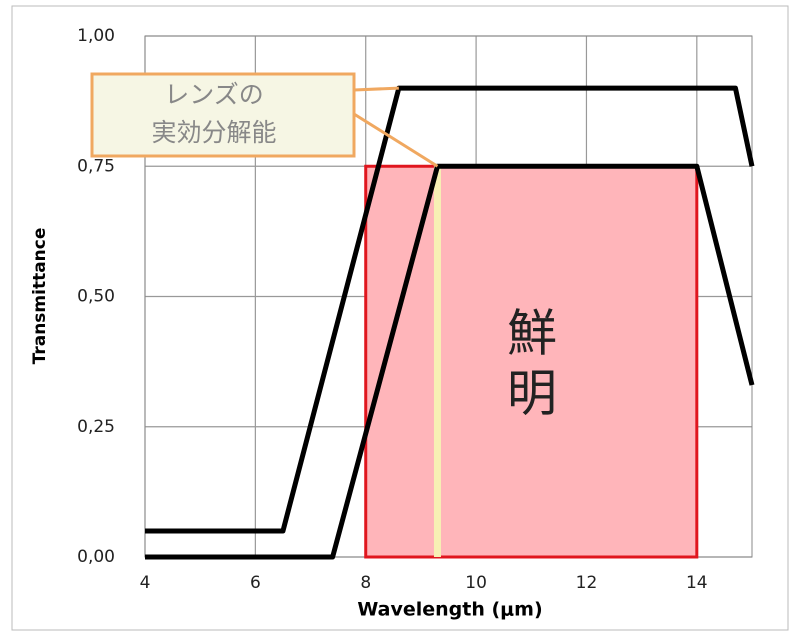  I want to click on highlight-label: 鮮, so click(532, 334).